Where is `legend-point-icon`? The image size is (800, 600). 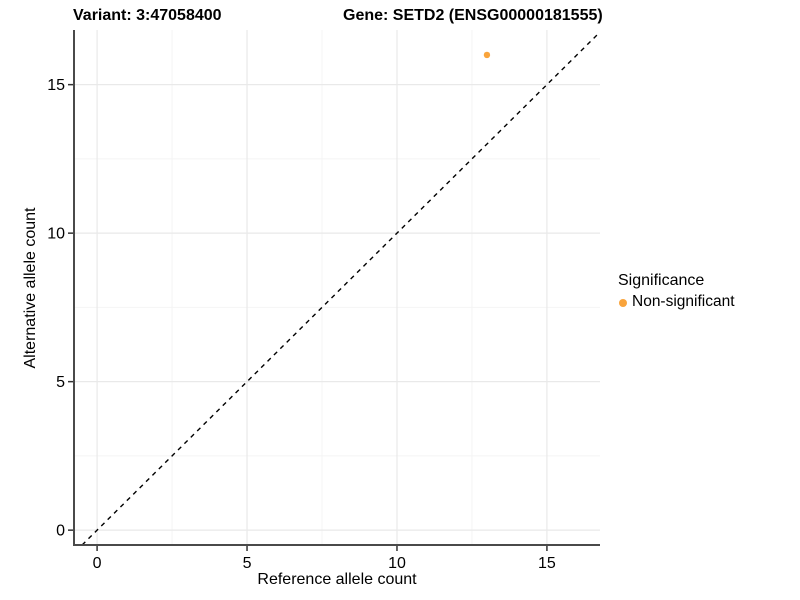
legend-point-icon is located at coordinates (623, 302).